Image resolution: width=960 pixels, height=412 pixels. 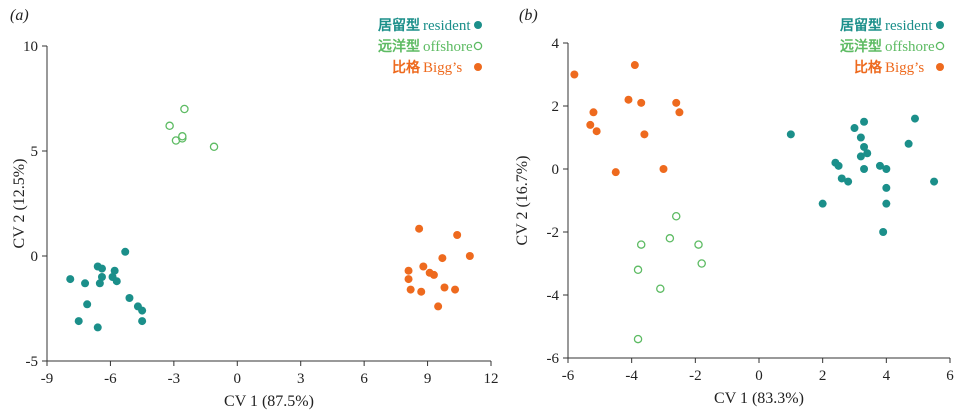 What do you see at coordinates (553, 233) in the screenshot?
I see `y-tick-label: -2` at bounding box center [553, 233].